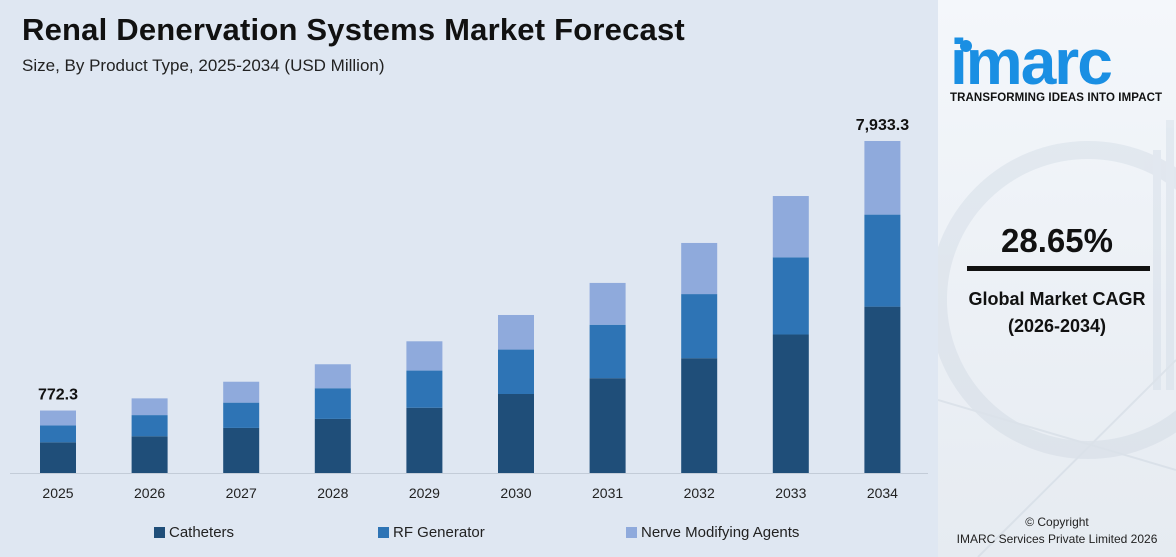  What do you see at coordinates (882, 125) in the screenshot?
I see `data-label-2034: 7,933.3` at bounding box center [882, 125].